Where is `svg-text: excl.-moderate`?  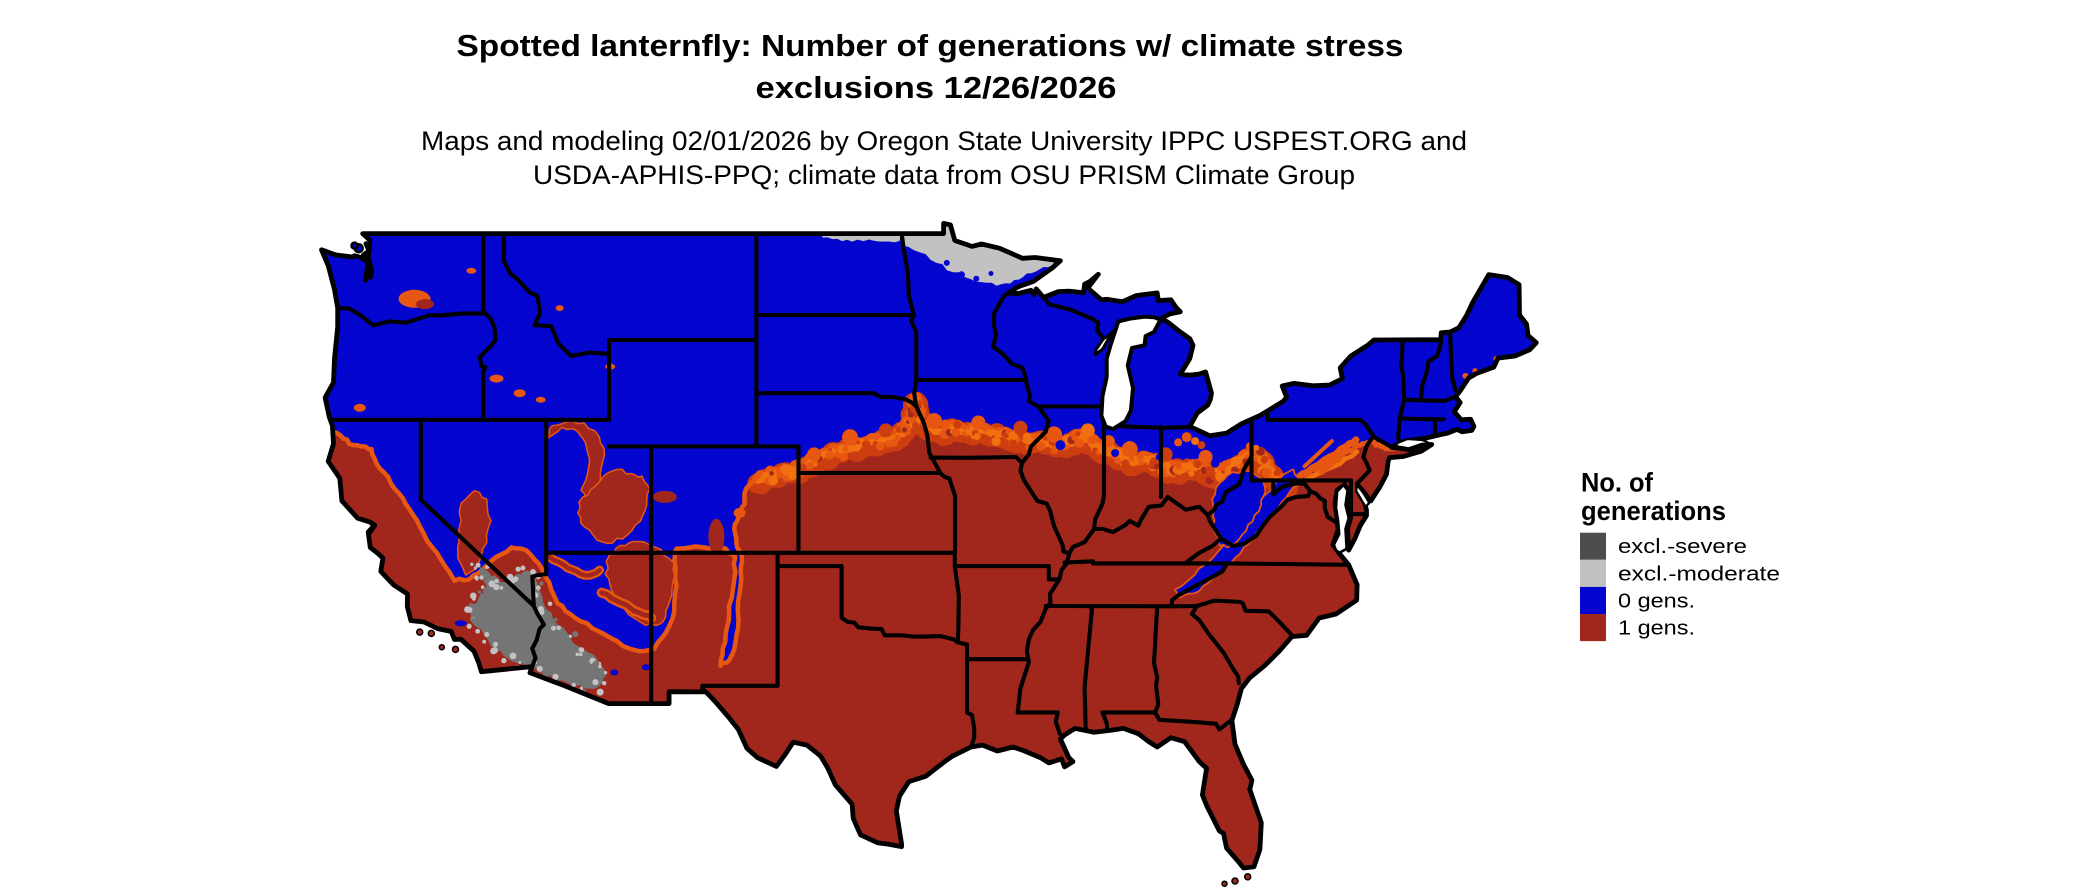 svg-text: excl.-moderate is located at coordinates (1699, 573).